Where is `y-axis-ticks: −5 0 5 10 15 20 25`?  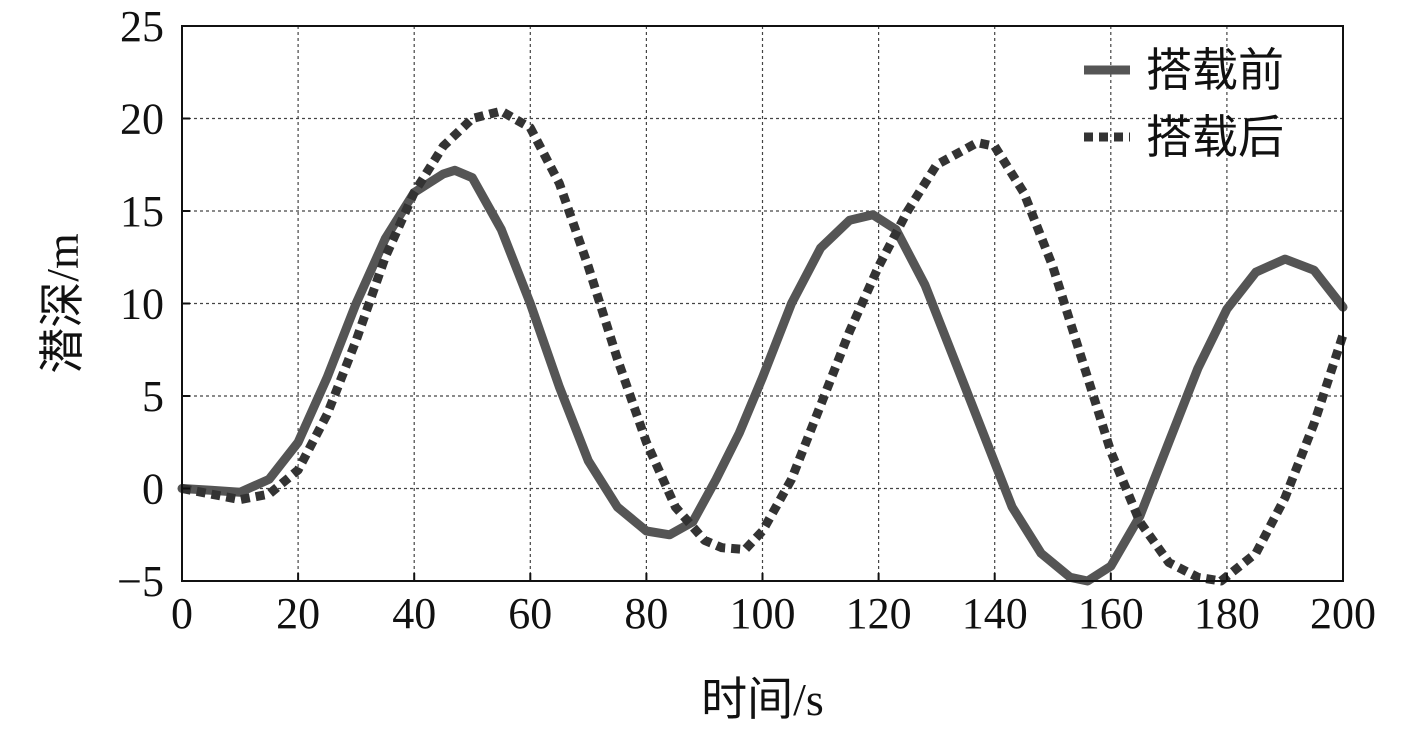
y-axis-ticks: −5 0 5 10 15 20 25 is located at coordinates (153, 304).